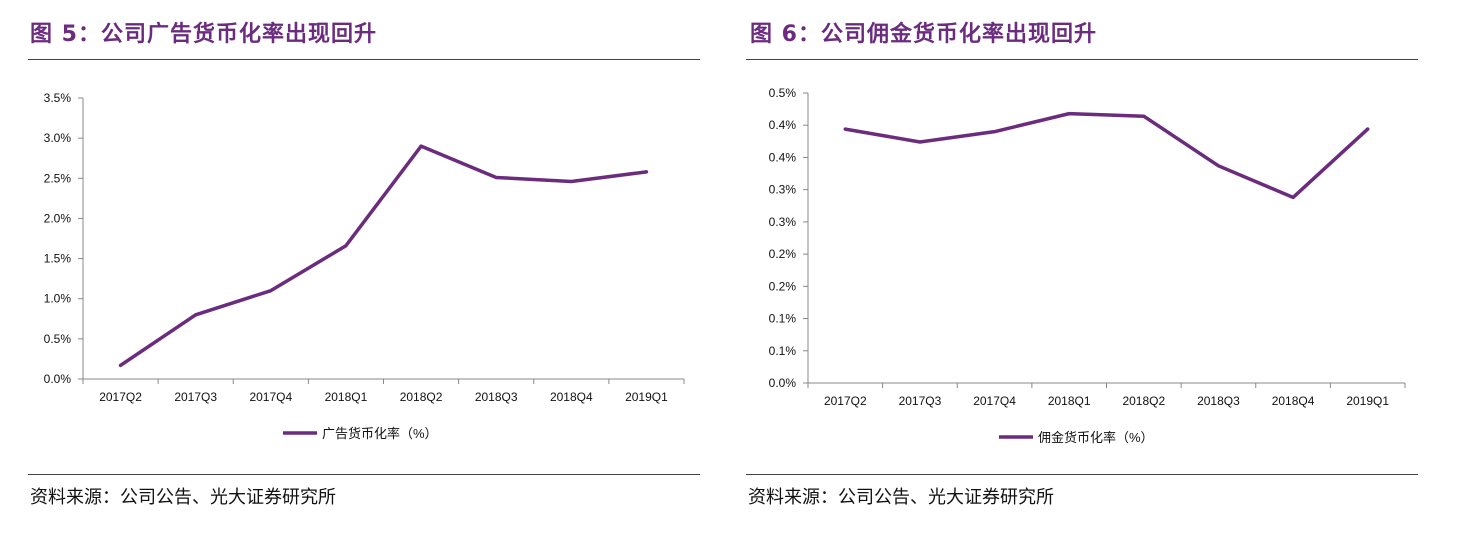 The height and width of the screenshot is (542, 1467). Describe the element at coordinates (203, 34) in the screenshot. I see `figure-5-title: 图 5：公司广告货币化率出现回升` at that location.